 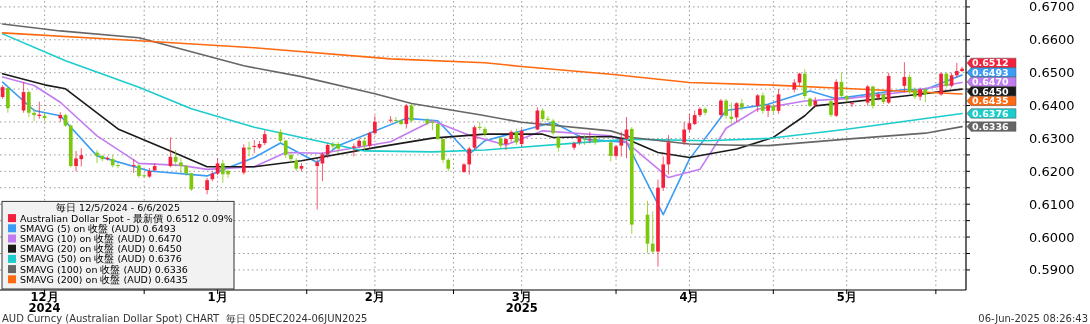 I want to click on x-tick-label: 12月 2024, so click(x=44, y=302).